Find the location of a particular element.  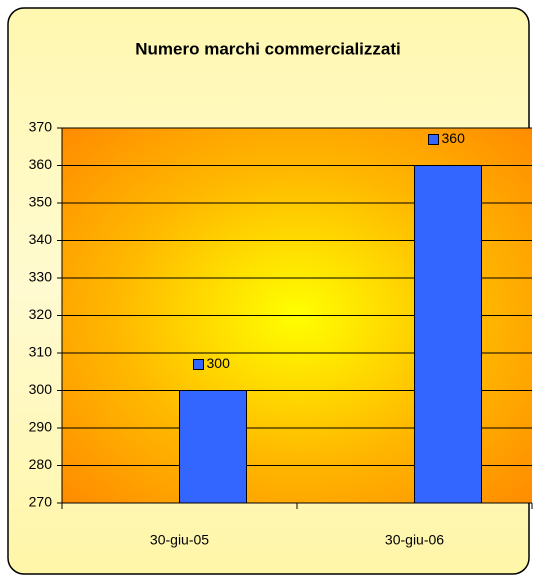

chart-title: Numero marchi commercializzati is located at coordinates (267, 48).